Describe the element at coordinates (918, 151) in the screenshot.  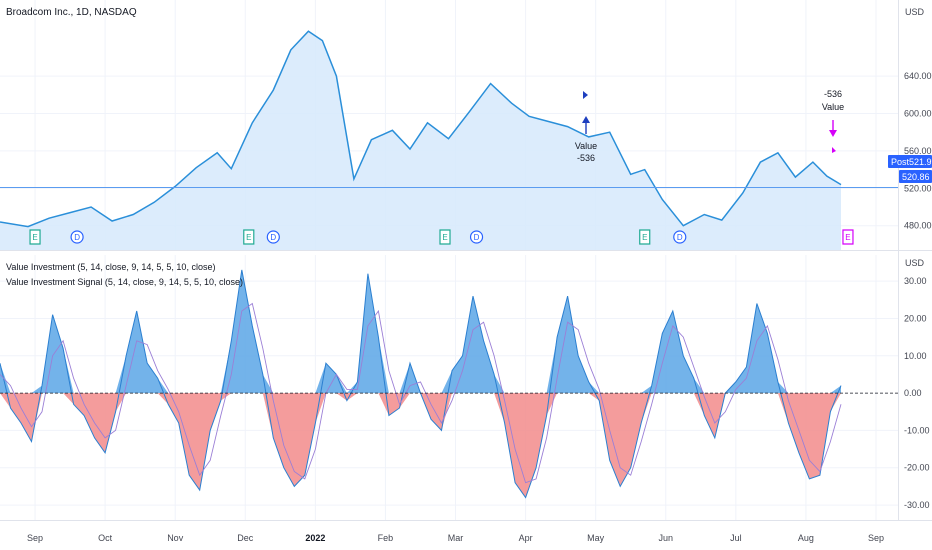
I see `price-y-tick-label: 560.00` at that location.